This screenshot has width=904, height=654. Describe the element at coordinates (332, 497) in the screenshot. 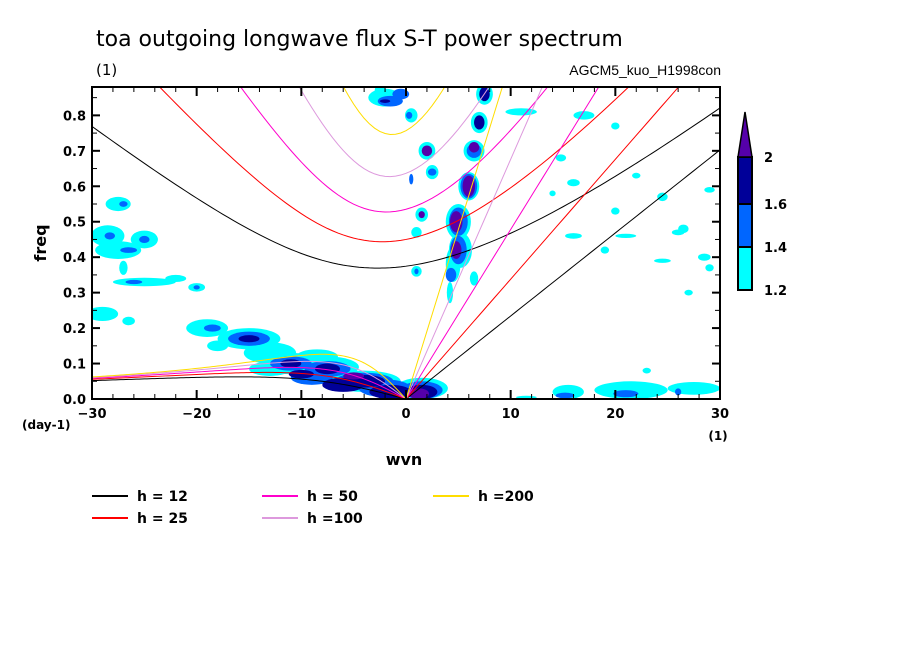

I see `legend-label: h = 50` at that location.